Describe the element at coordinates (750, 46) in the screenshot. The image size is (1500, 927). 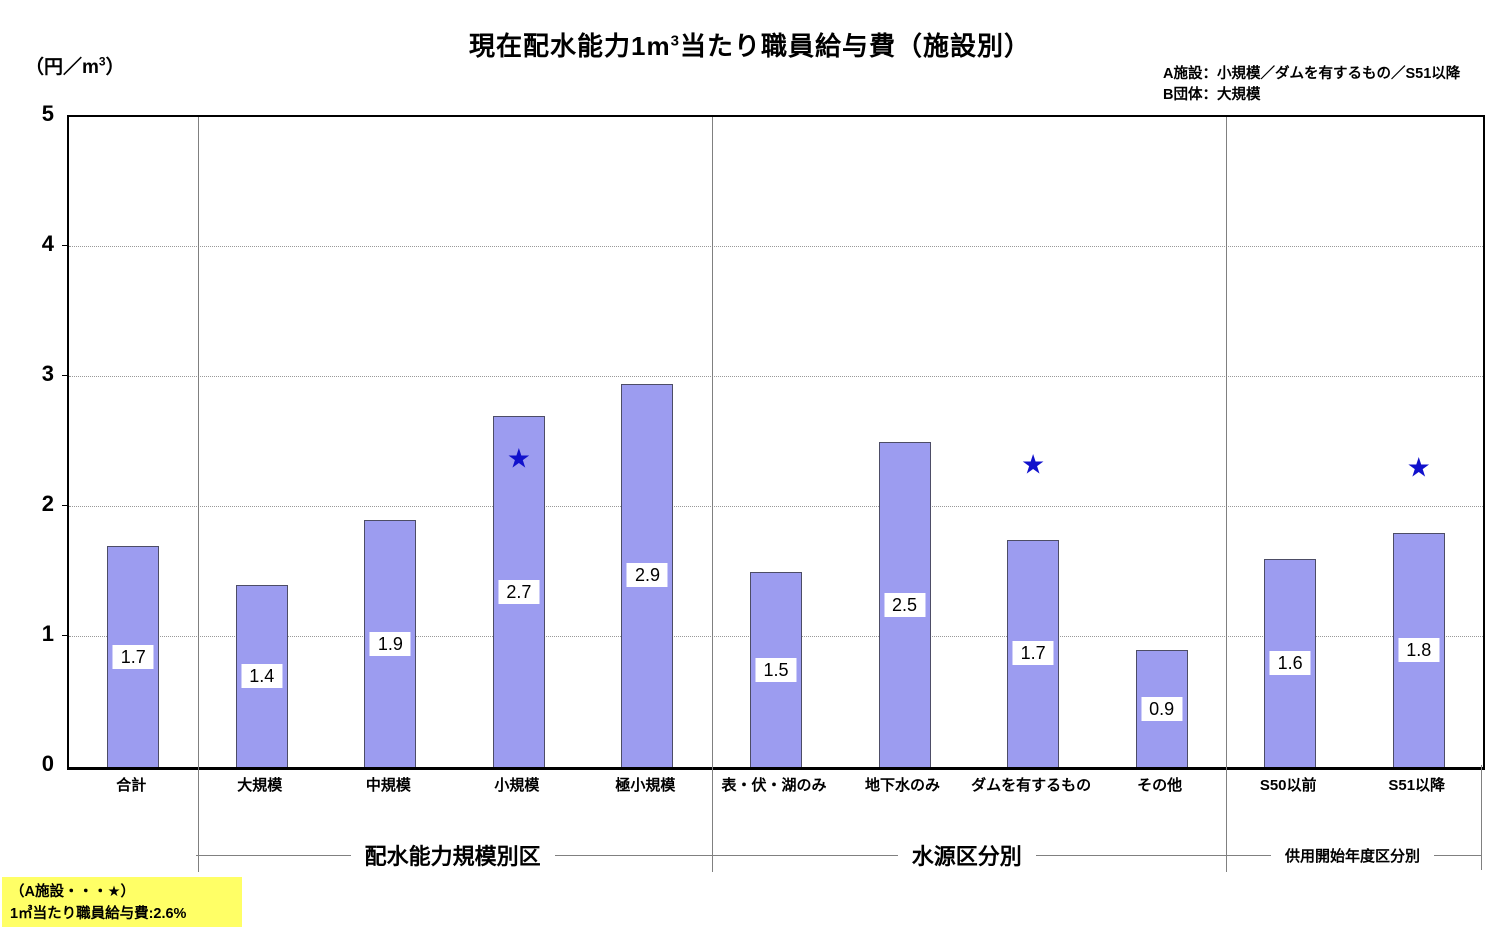
I see `chart-title: 現在配水能力1m3当たり職員給与費（施設別）` at that location.